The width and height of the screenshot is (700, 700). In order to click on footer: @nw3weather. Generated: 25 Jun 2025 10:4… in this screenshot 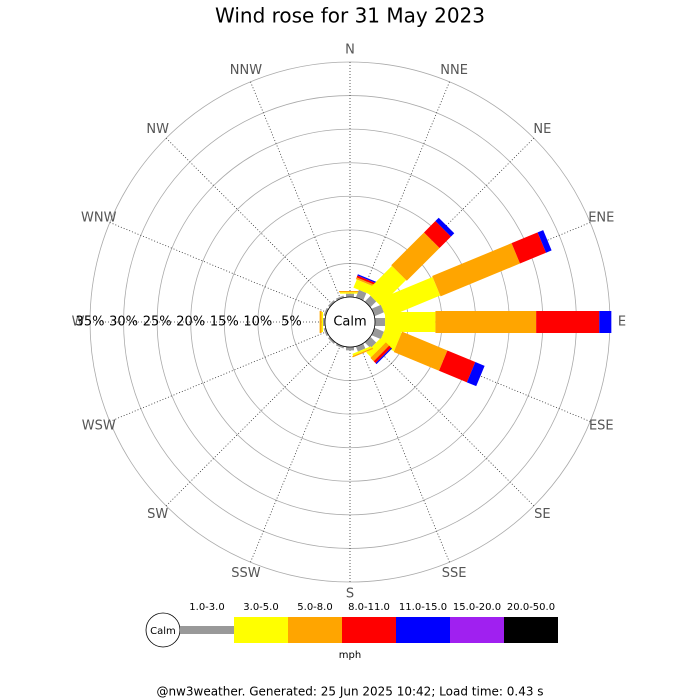, I will do `click(349, 692)`.